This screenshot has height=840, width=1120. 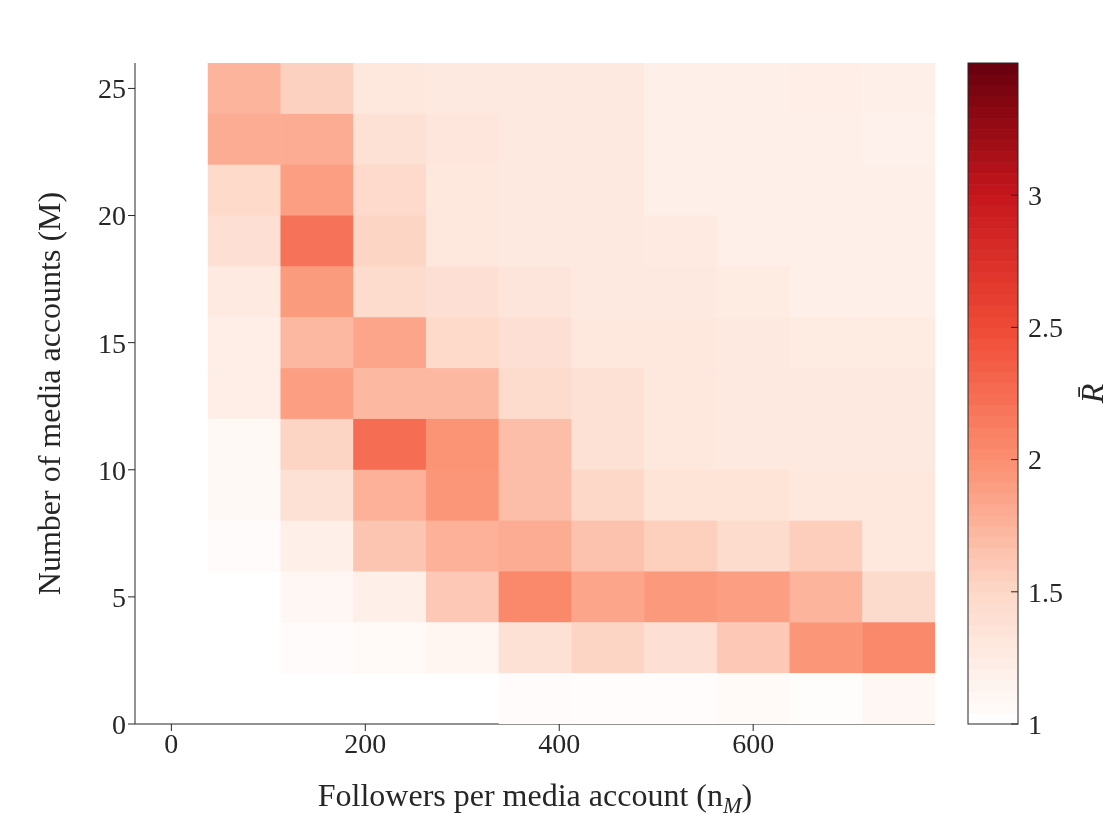 What do you see at coordinates (1035, 195) in the screenshot?
I see `color-bar-label: 3` at bounding box center [1035, 195].